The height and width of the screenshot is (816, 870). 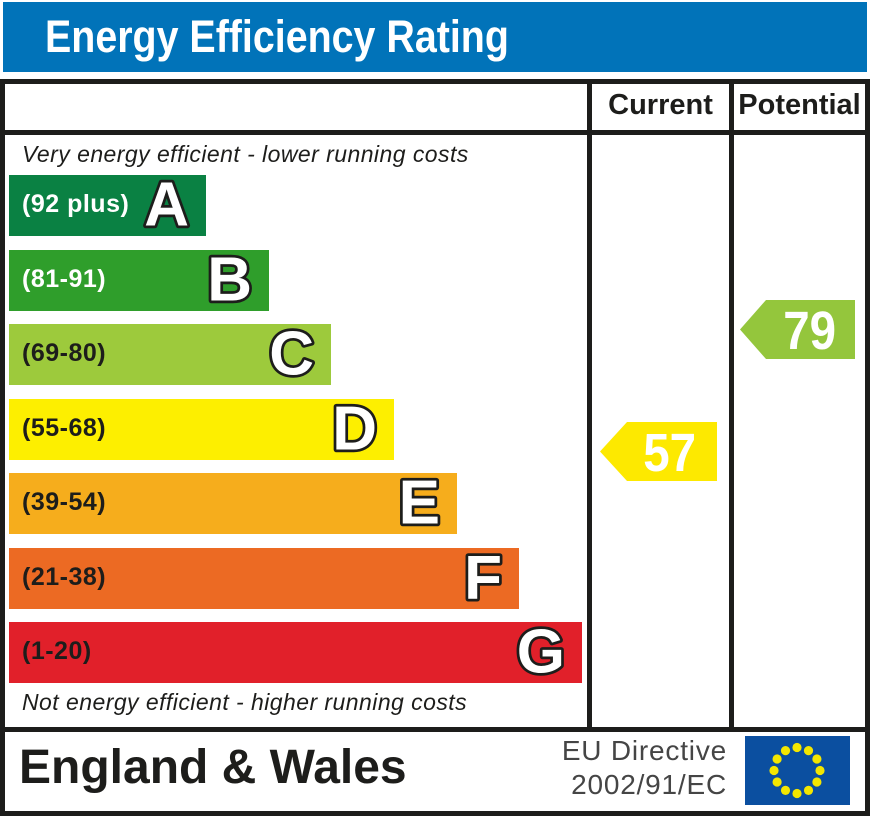 What do you see at coordinates (541, 652) in the screenshot?
I see `svg-text: G` at bounding box center [541, 652].